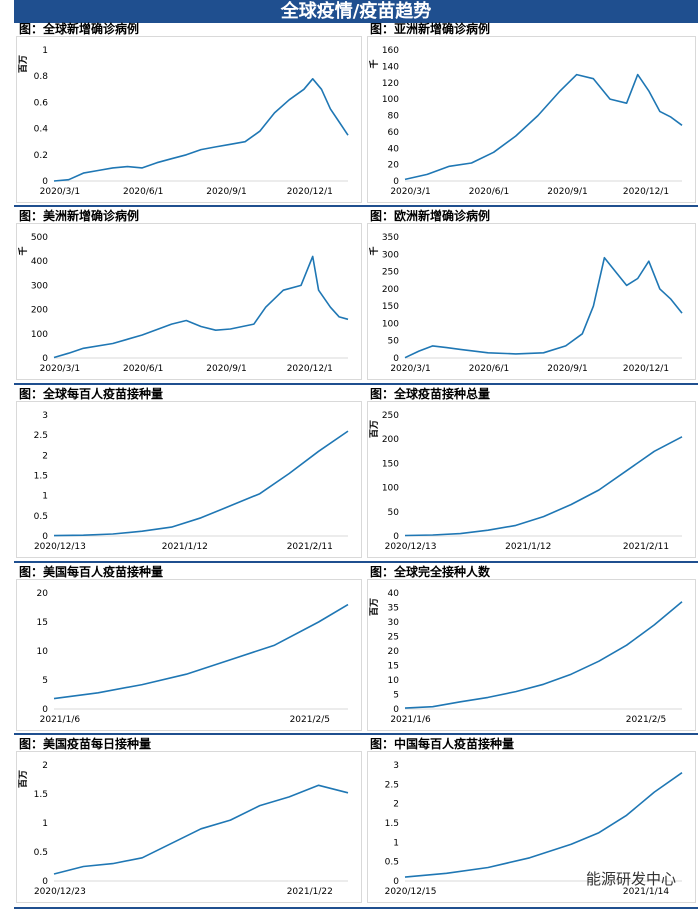 This screenshot has width=698, height=911. I want to click on y-tick-label: 30, so click(394, 623).